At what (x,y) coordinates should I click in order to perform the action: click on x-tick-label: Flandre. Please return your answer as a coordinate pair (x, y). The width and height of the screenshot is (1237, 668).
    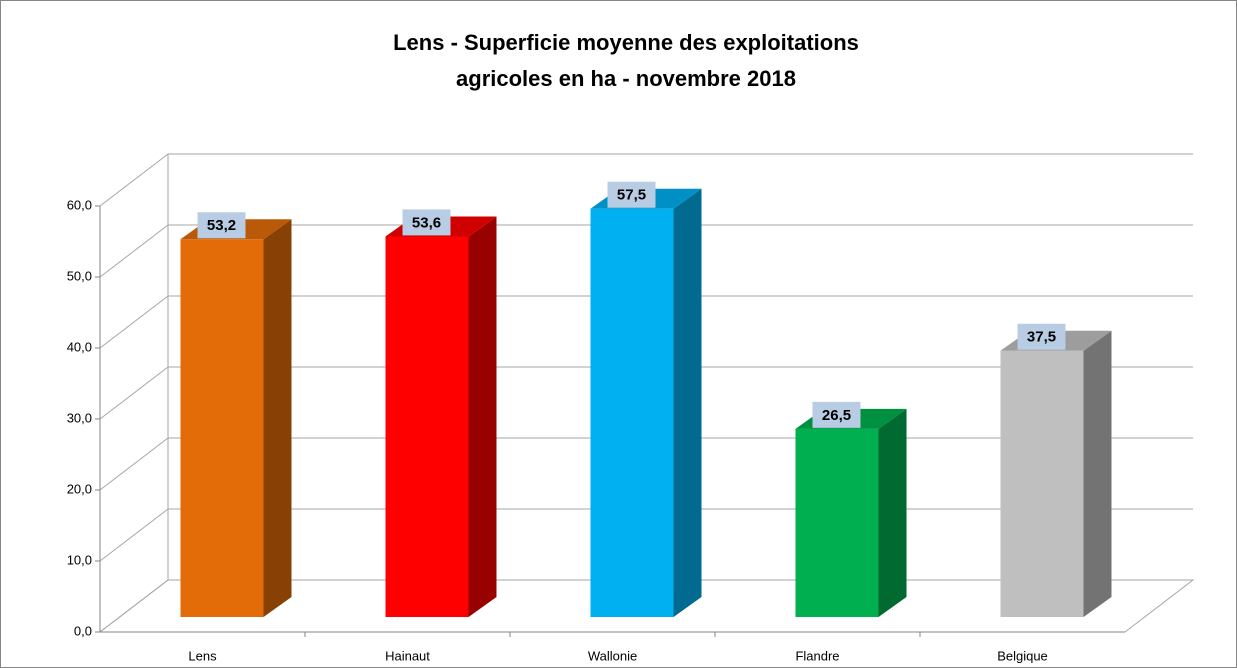
    Looking at the image, I should click on (817, 655).